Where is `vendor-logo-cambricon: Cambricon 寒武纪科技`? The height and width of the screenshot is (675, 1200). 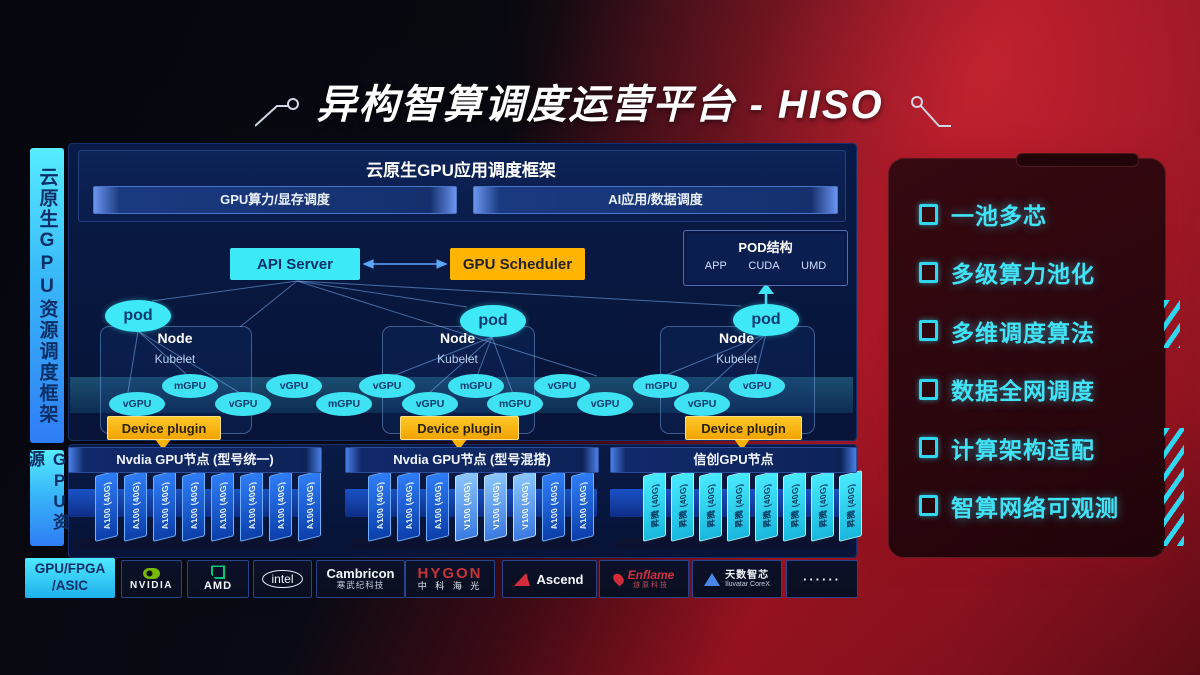 vendor-logo-cambricon: Cambricon 寒武纪科技 is located at coordinates (360, 578).